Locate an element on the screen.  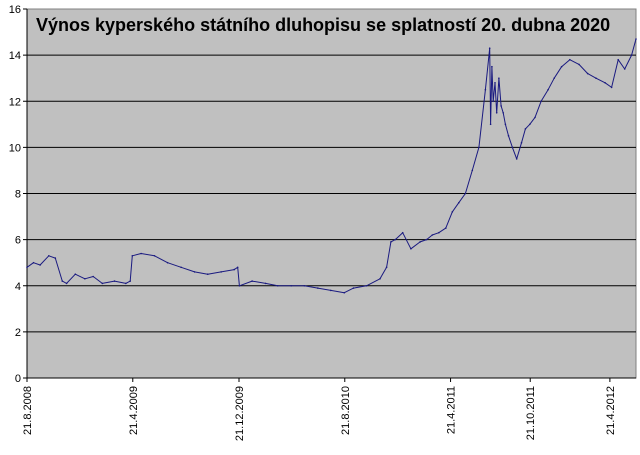
y-tick-label: 12 is located at coordinates (15, 102).